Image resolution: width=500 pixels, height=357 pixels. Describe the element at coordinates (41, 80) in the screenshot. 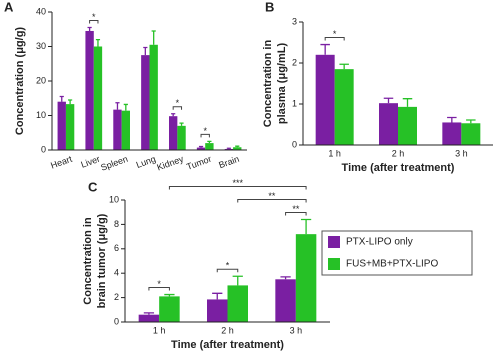

I see `y-tick-label: 20` at that location.